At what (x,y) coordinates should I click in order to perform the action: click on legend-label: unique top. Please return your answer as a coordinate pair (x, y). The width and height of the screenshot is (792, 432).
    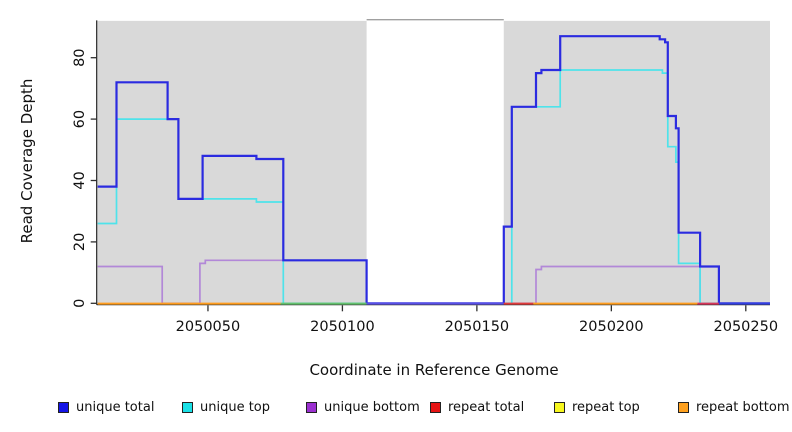
    Looking at the image, I should click on (235, 407).